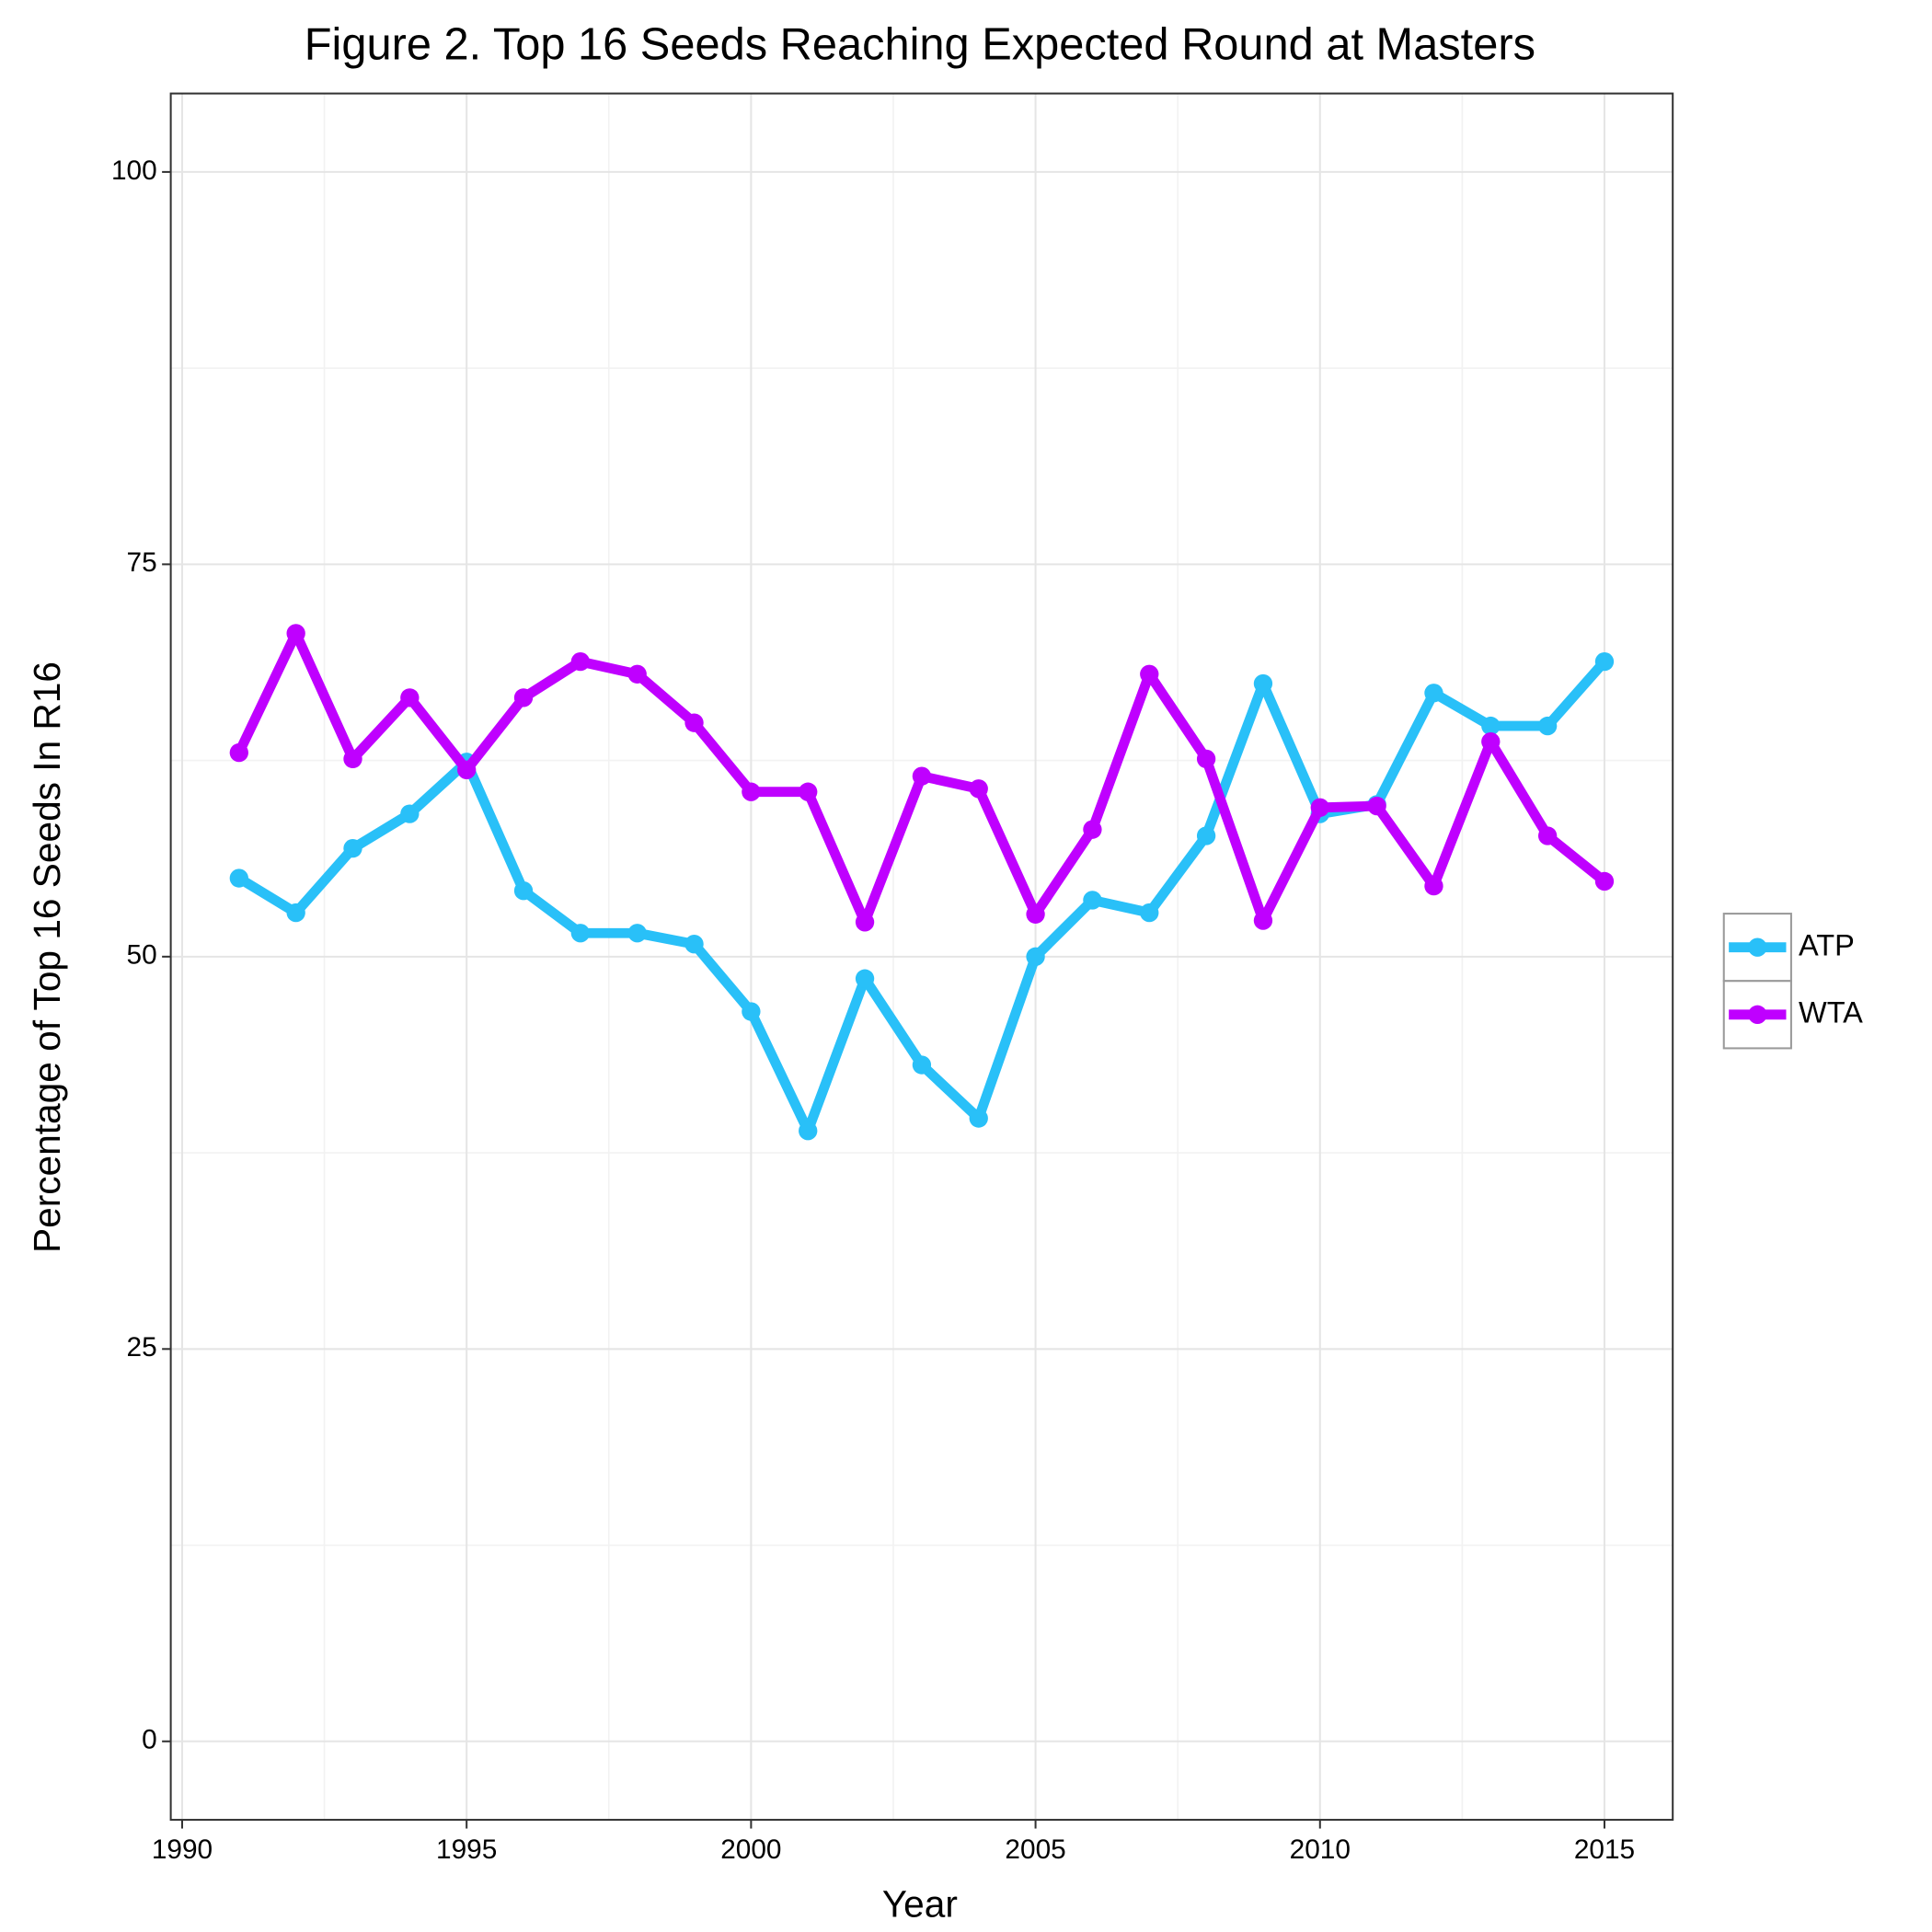 The height and width of the screenshot is (1932, 1932). I want to click on y-tick-label: 75, so click(142, 562).